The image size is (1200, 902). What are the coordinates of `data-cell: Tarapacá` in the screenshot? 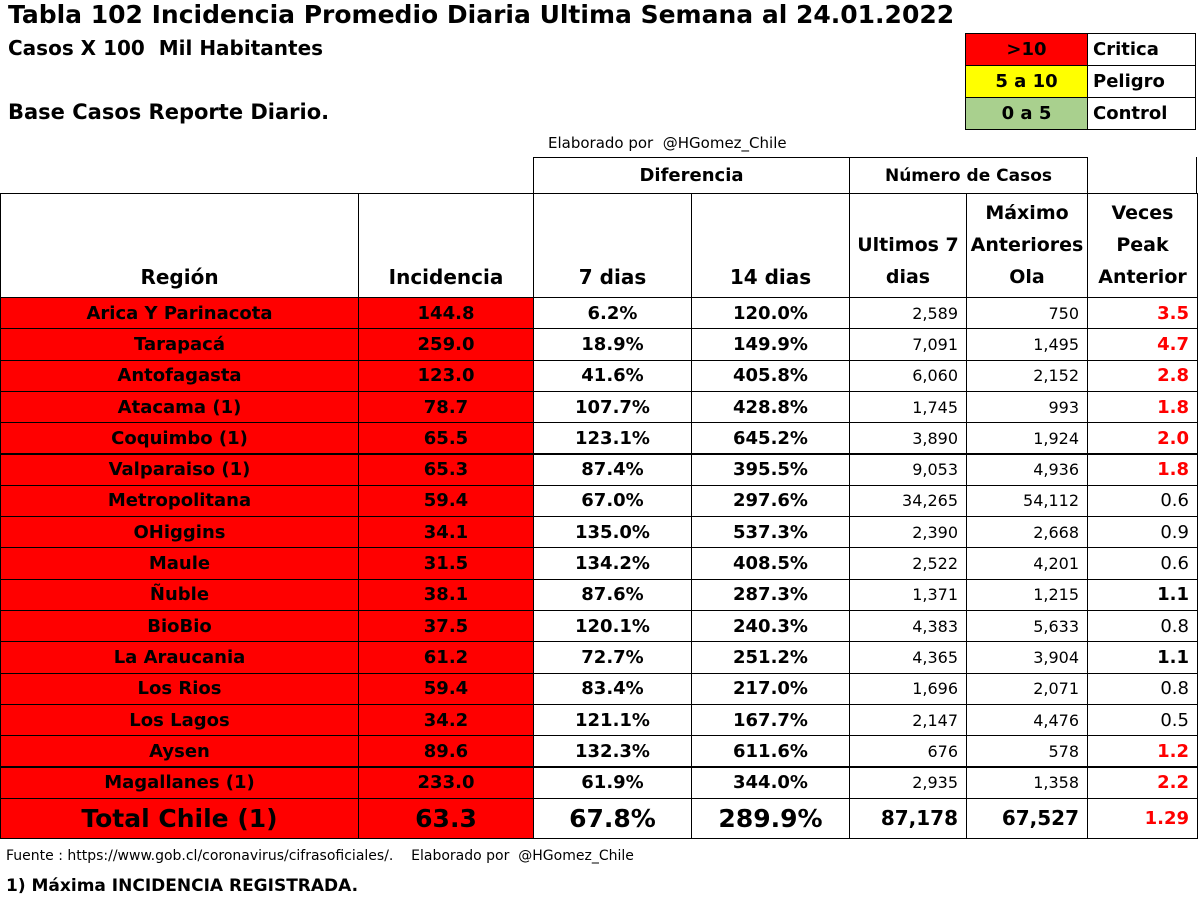 It's located at (179, 344).